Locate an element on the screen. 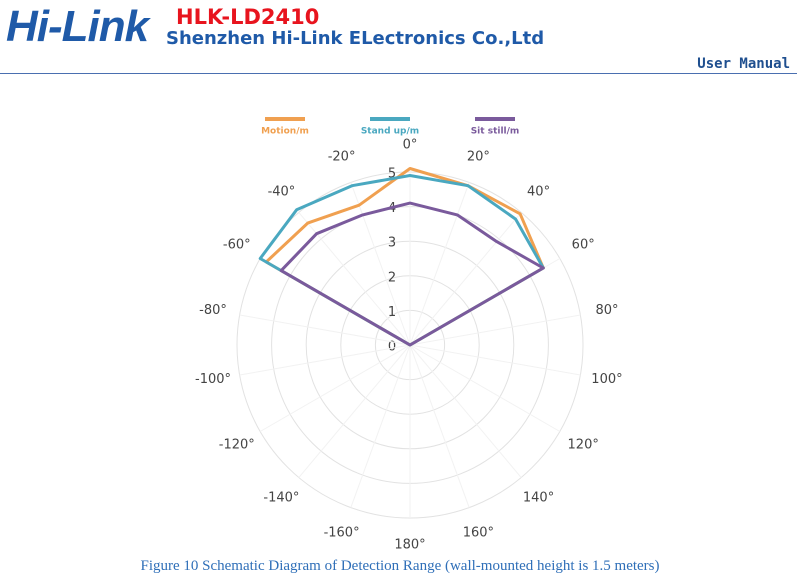 The width and height of the screenshot is (800, 576). theta-tick-label: -40° is located at coordinates (282, 191).